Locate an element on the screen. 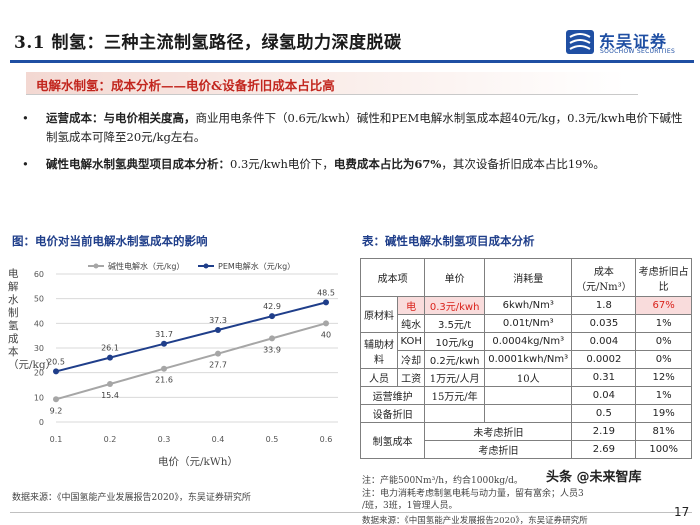 Image resolution: width=700 pixels, height=525 pixels. row-labor-price: 1万元/人月 is located at coordinates (454, 377).